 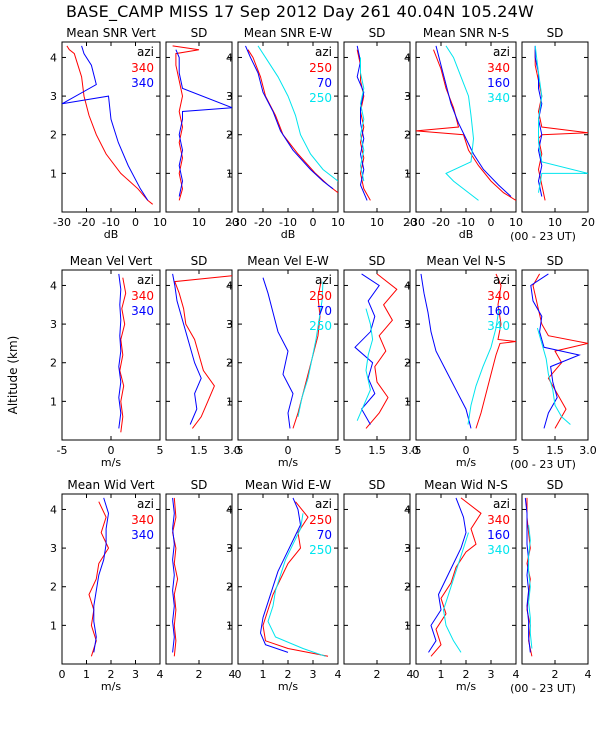 I want to click on mean-wid-ew-ytick-label: 2, so click(x=229, y=587).